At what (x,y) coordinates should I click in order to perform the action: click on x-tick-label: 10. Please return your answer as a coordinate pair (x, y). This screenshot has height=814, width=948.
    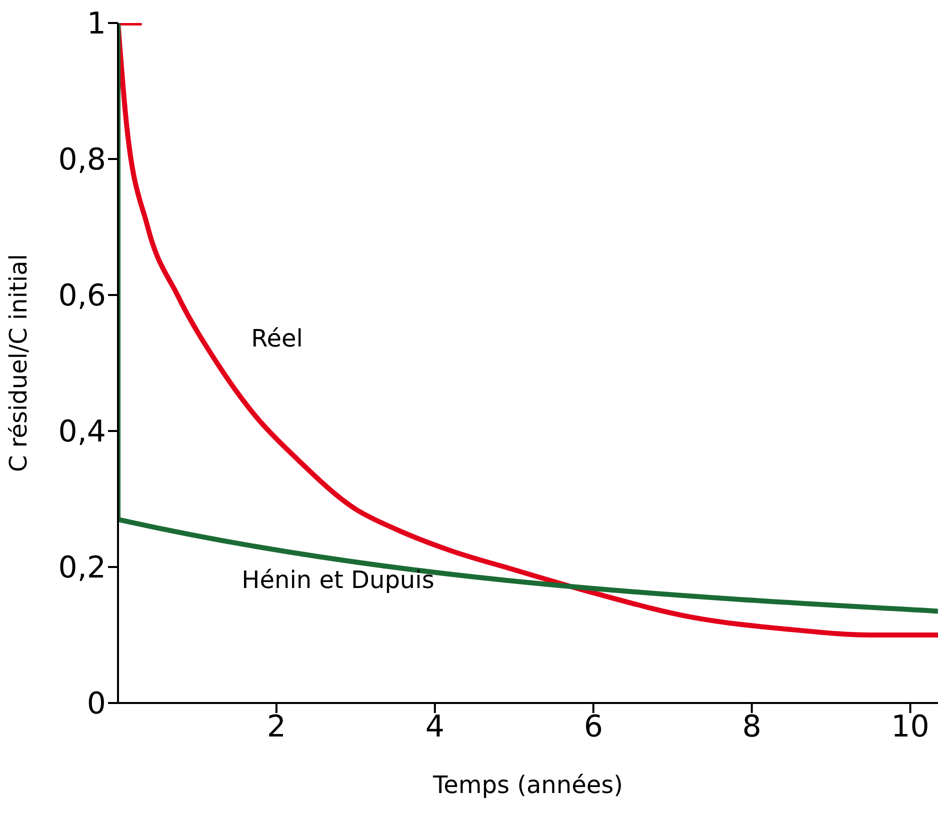
    Looking at the image, I should click on (910, 726).